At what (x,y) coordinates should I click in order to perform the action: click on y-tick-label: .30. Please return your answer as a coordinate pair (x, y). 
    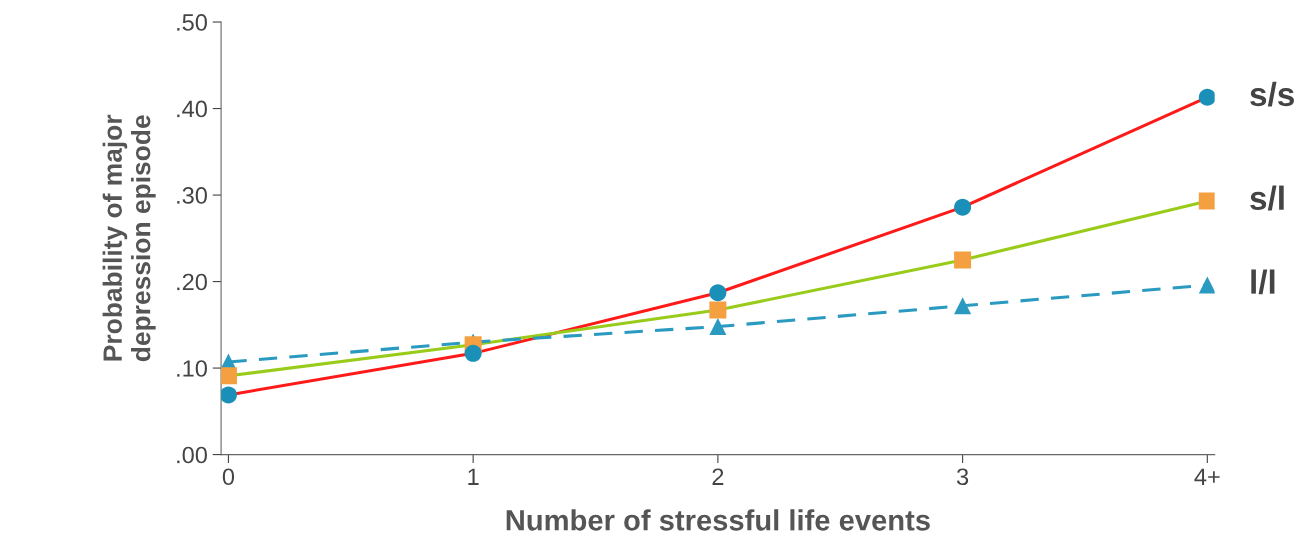
    Looking at the image, I should click on (192, 195).